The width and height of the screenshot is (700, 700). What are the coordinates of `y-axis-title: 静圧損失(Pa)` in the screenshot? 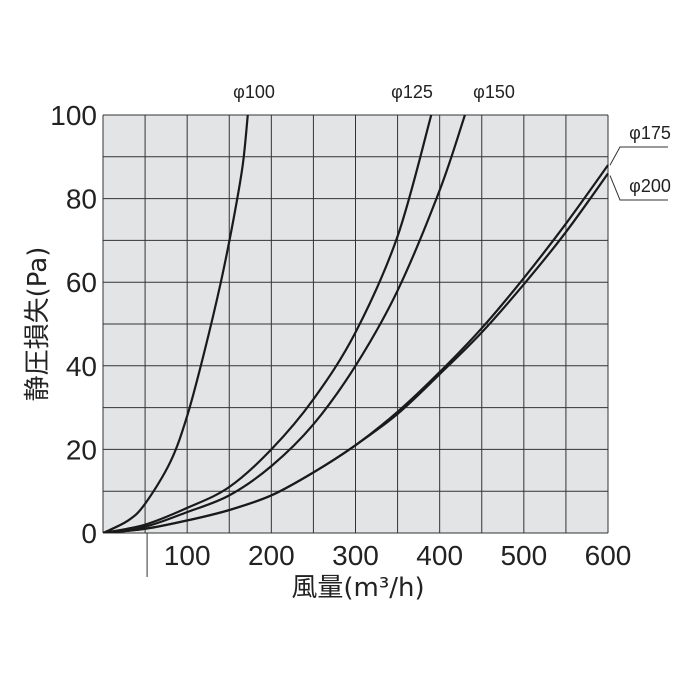 It's located at (38, 324).